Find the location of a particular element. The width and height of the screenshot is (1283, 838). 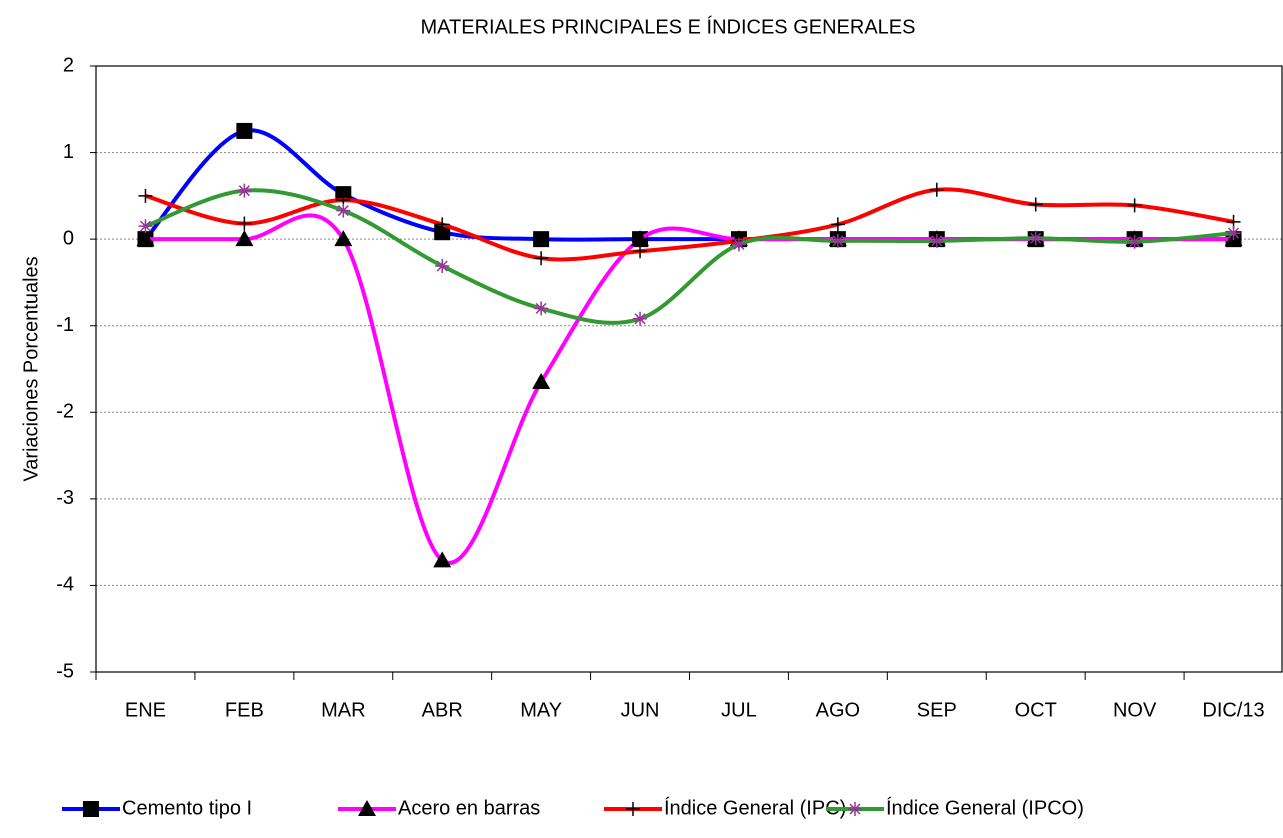

x-tick-label: MAR is located at coordinates (343, 710).